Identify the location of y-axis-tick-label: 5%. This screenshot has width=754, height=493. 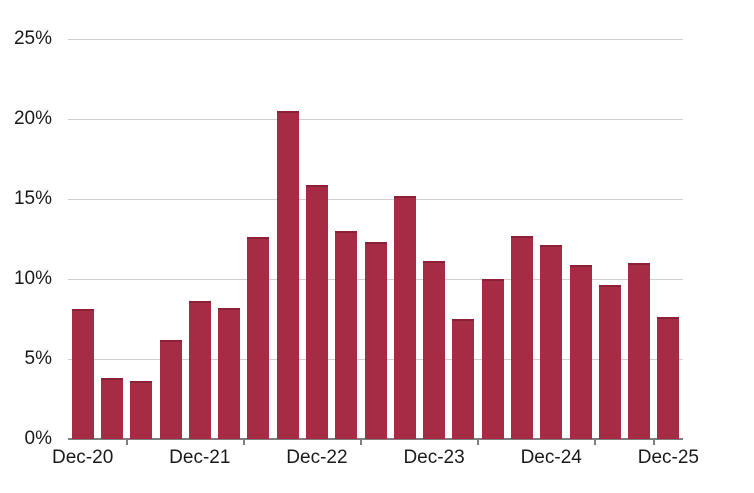
(38, 358).